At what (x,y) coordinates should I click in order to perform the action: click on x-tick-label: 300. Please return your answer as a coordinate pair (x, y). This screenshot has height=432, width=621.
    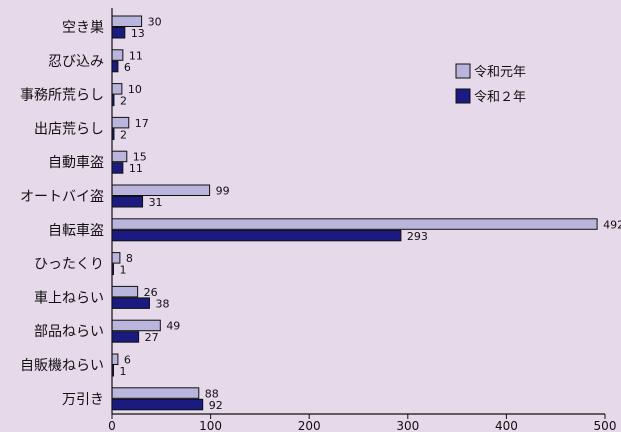
    Looking at the image, I should click on (407, 425).